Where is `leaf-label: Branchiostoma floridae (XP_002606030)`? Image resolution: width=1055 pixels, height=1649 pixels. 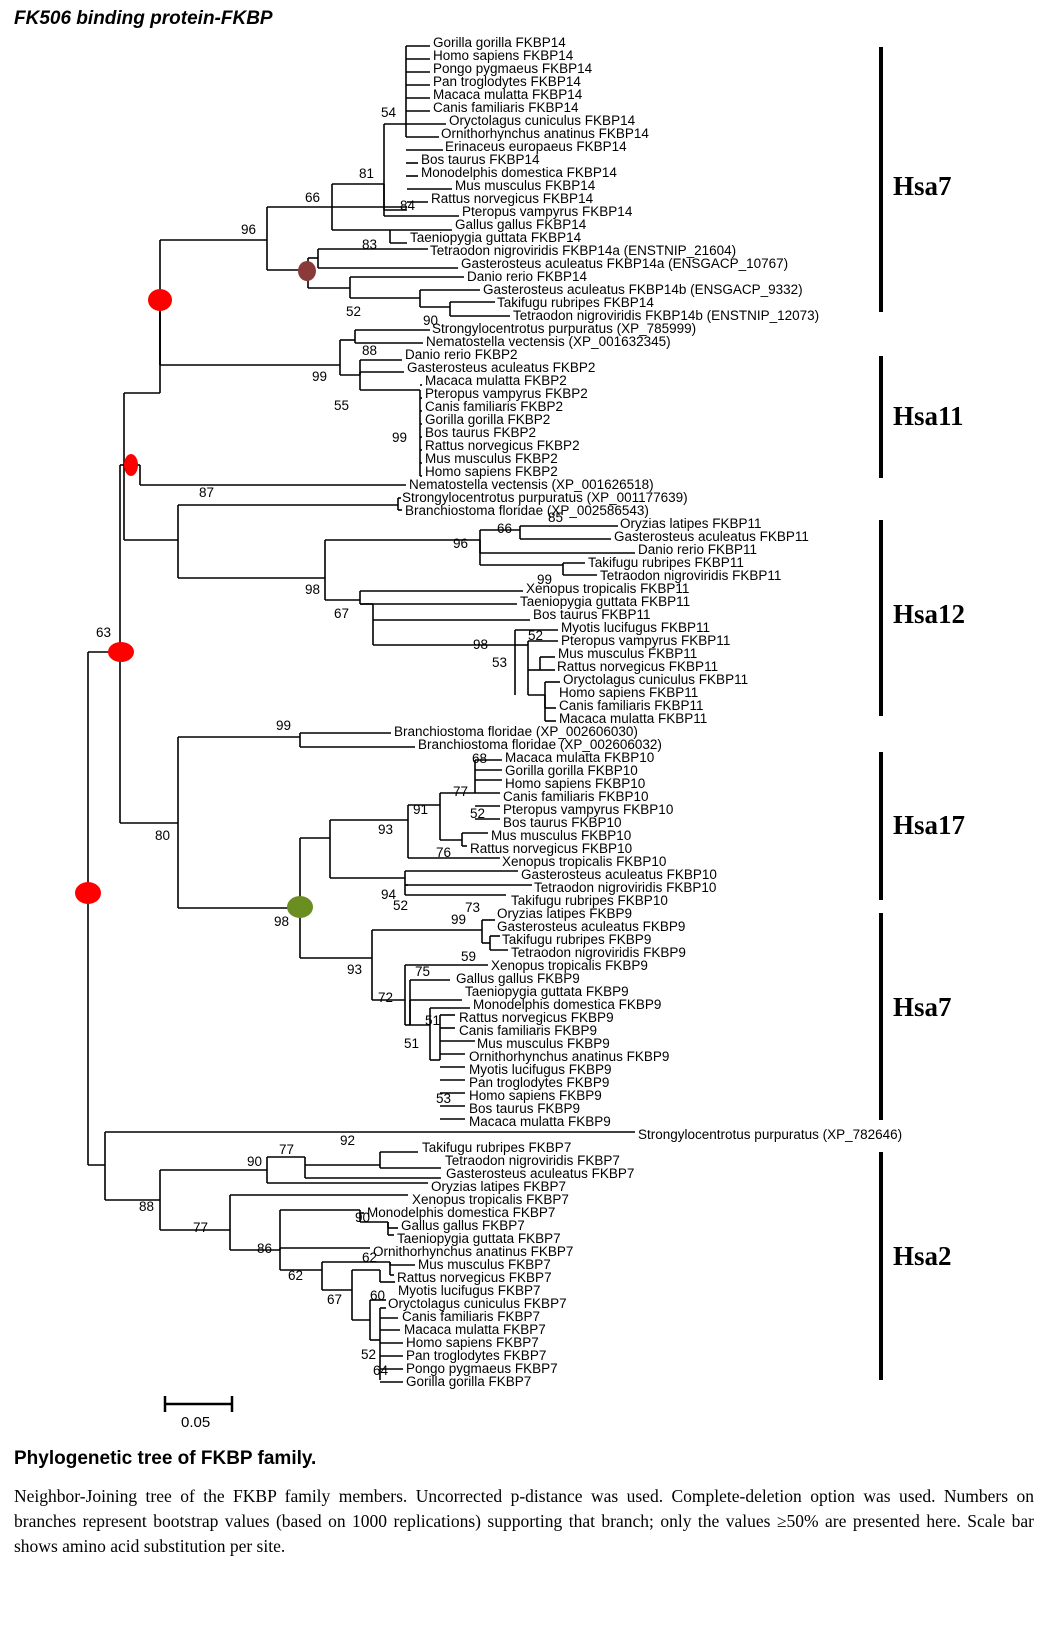
leaf-label: Branchiostoma floridae (XP_002606030) is located at coordinates (516, 731).